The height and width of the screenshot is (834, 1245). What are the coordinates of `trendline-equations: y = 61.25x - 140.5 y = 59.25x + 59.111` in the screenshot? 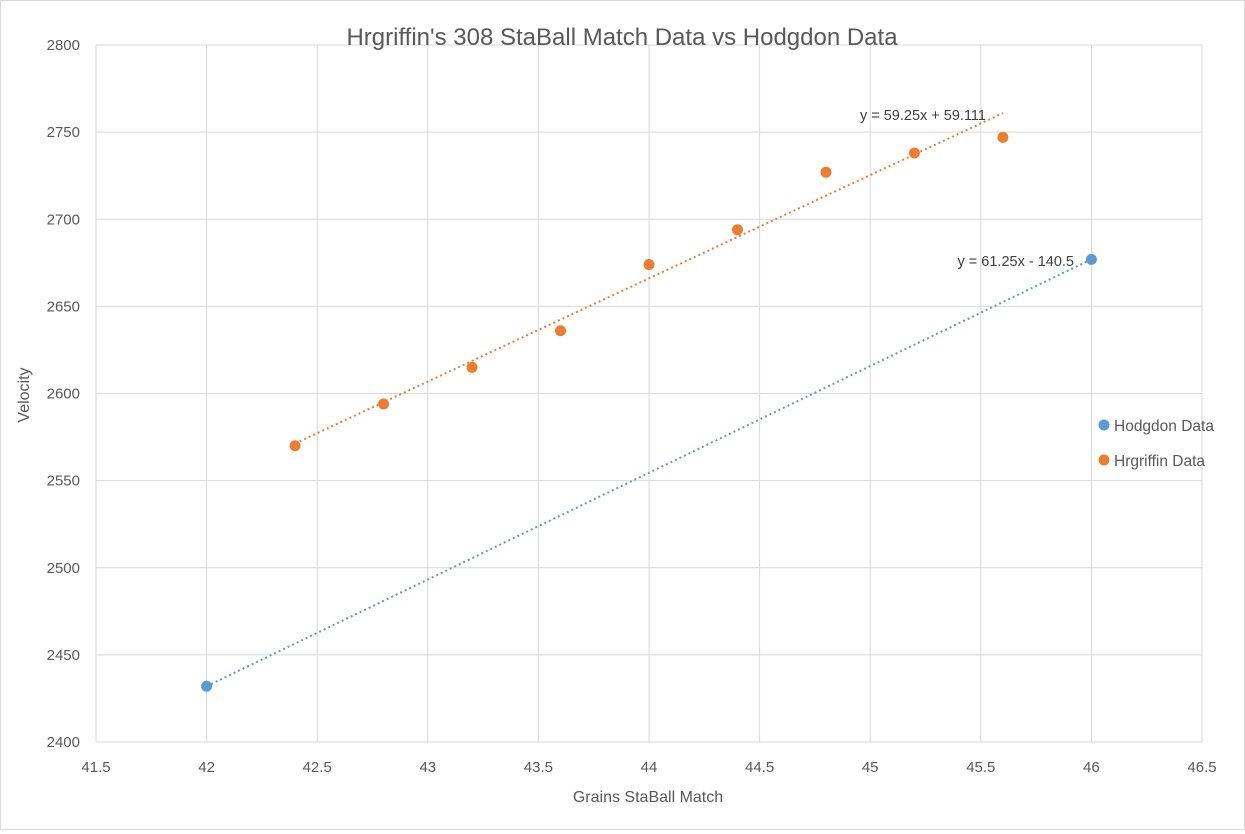 It's located at (967, 189).